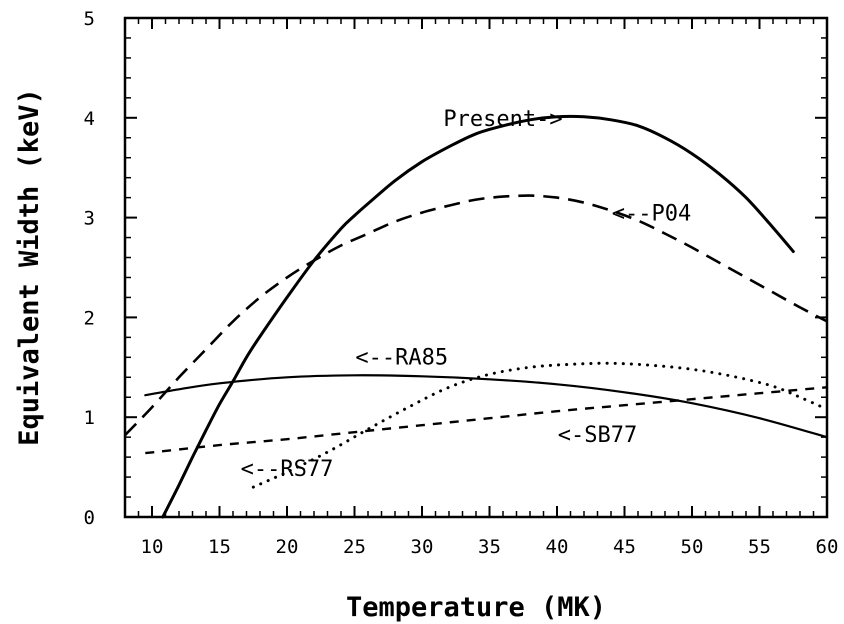 This screenshot has height=624, width=844. Describe the element at coordinates (152, 547) in the screenshot. I see `x-tick-label: 10` at that location.